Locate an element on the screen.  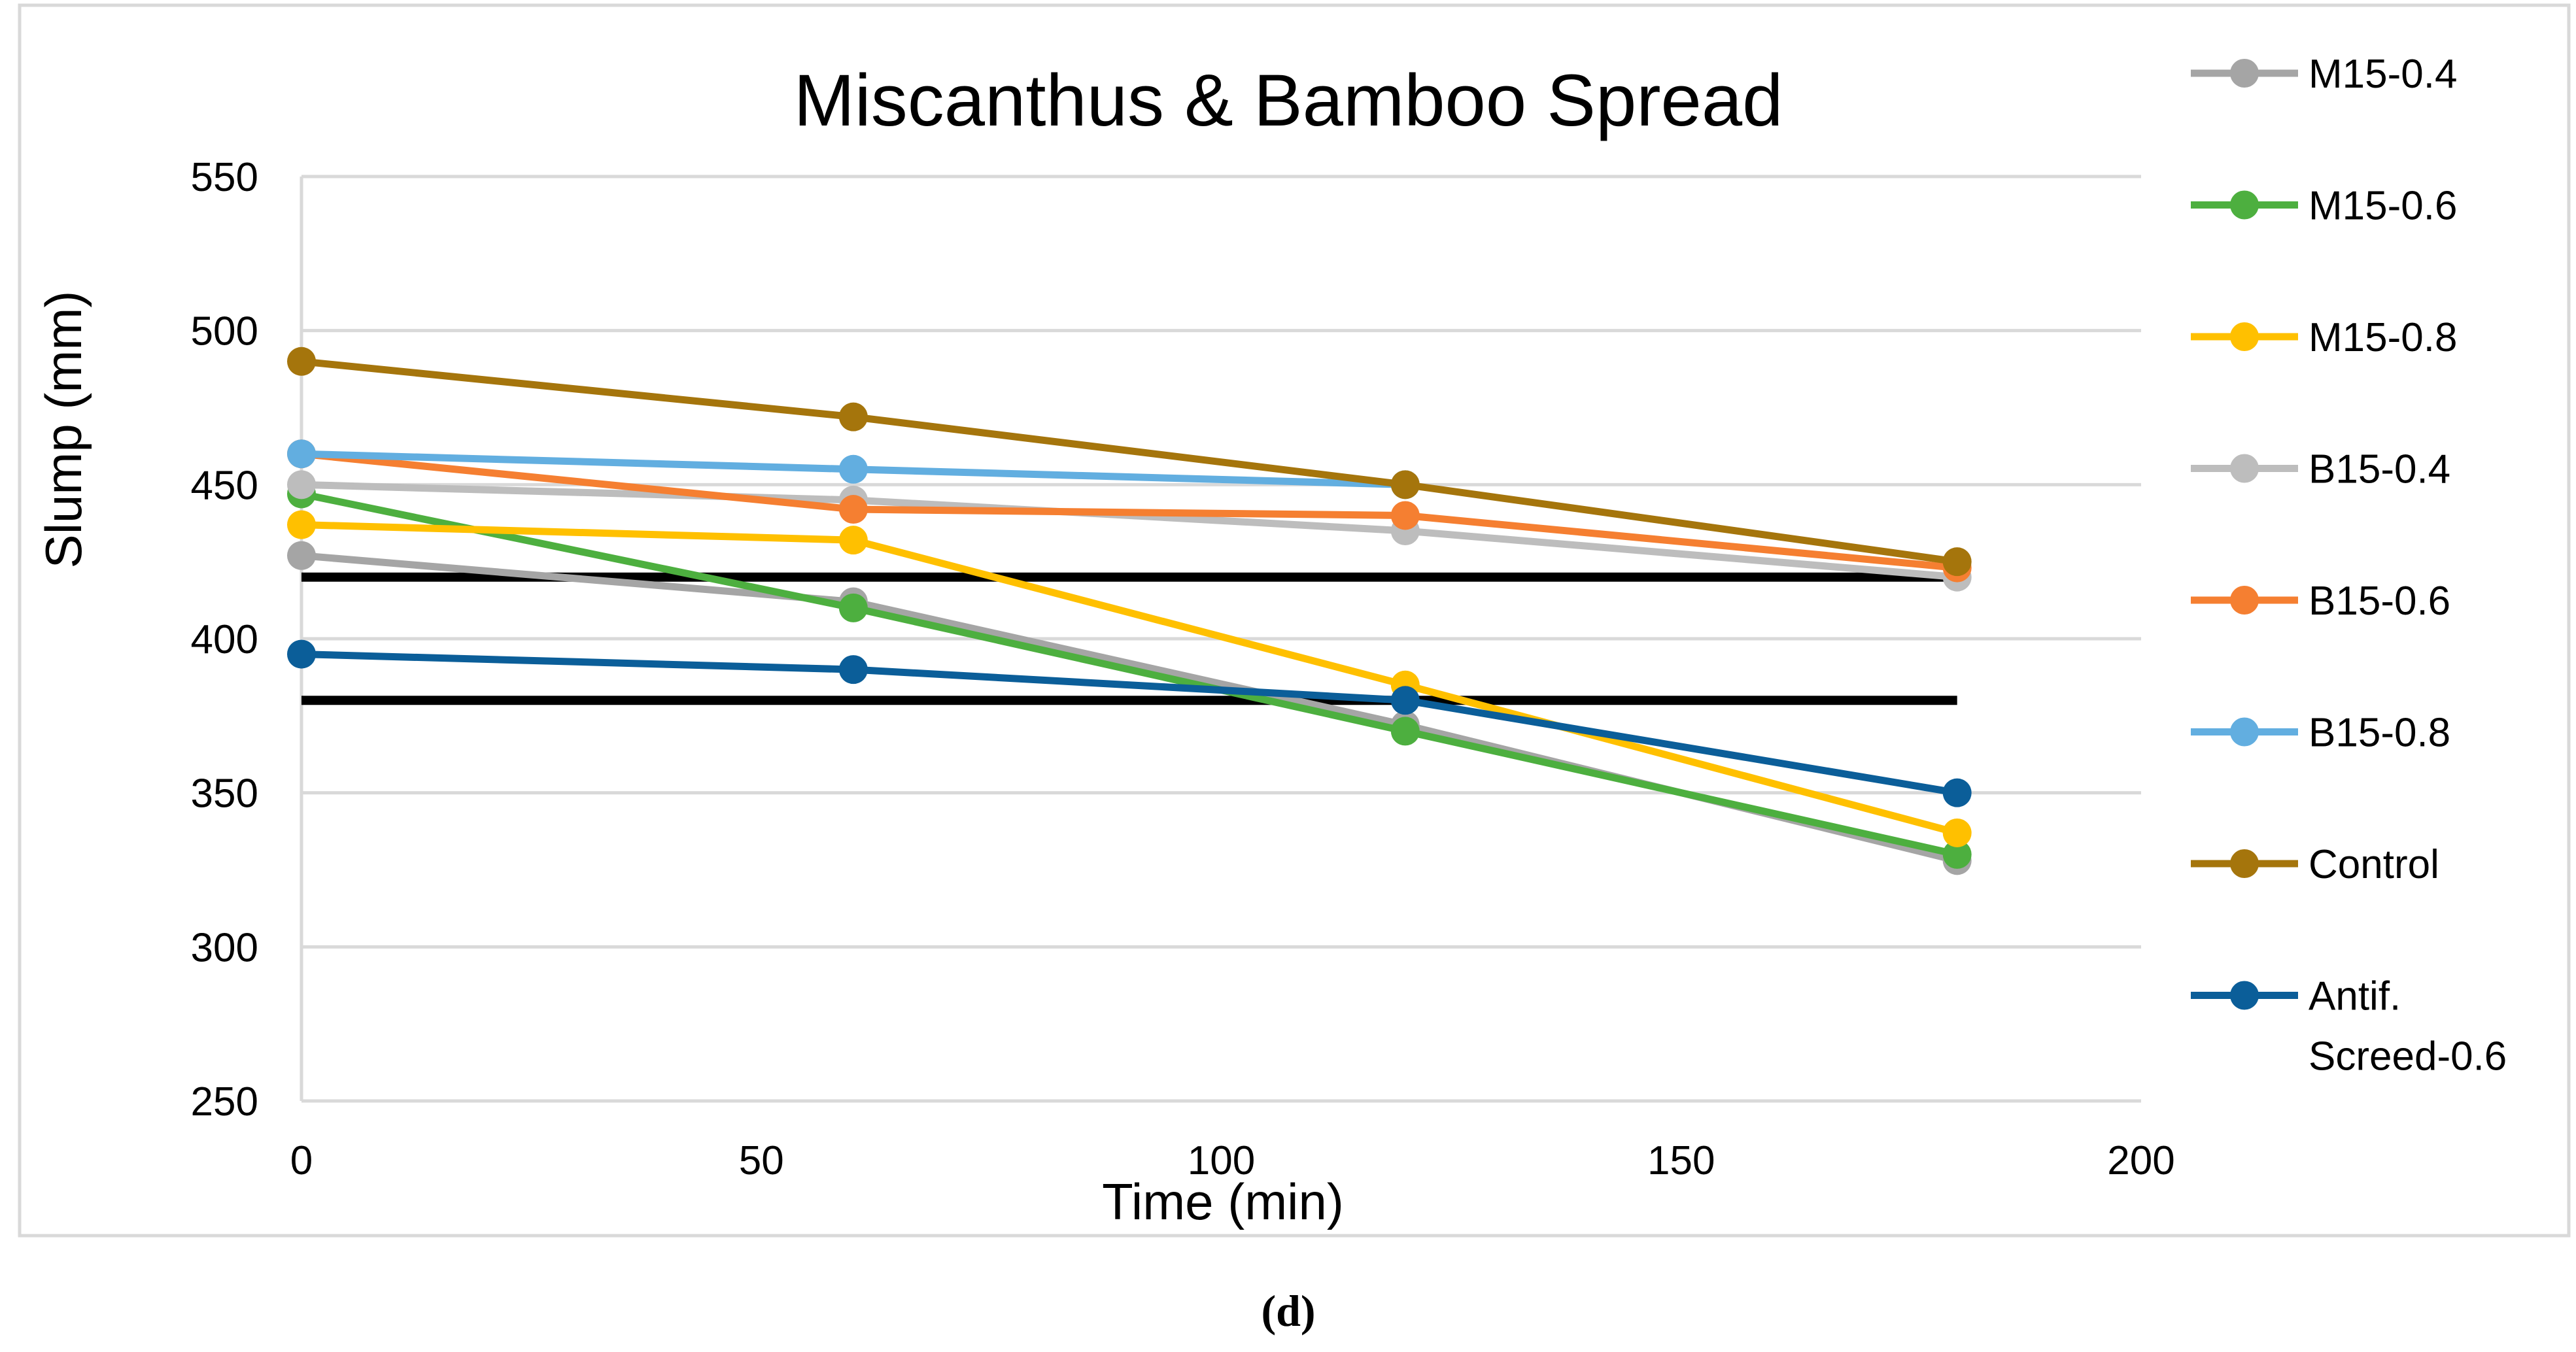
y-tick-label: 300 is located at coordinates (225, 947).